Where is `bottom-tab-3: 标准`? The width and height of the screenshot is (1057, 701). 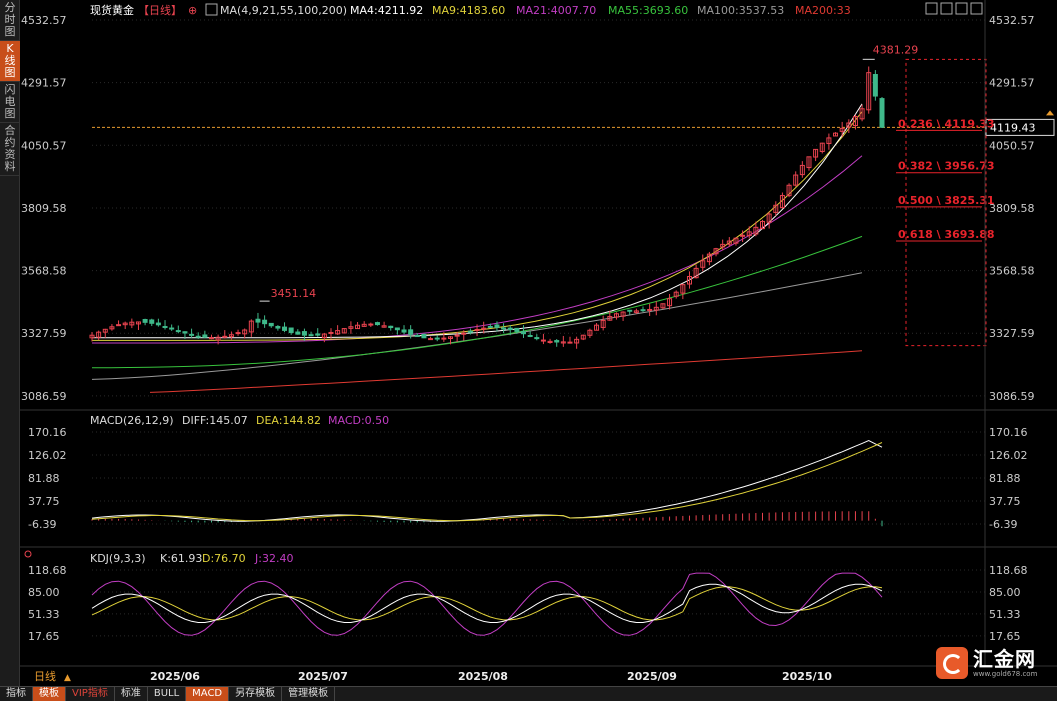
bottom-tab-3: 标准 is located at coordinates (131, 694).